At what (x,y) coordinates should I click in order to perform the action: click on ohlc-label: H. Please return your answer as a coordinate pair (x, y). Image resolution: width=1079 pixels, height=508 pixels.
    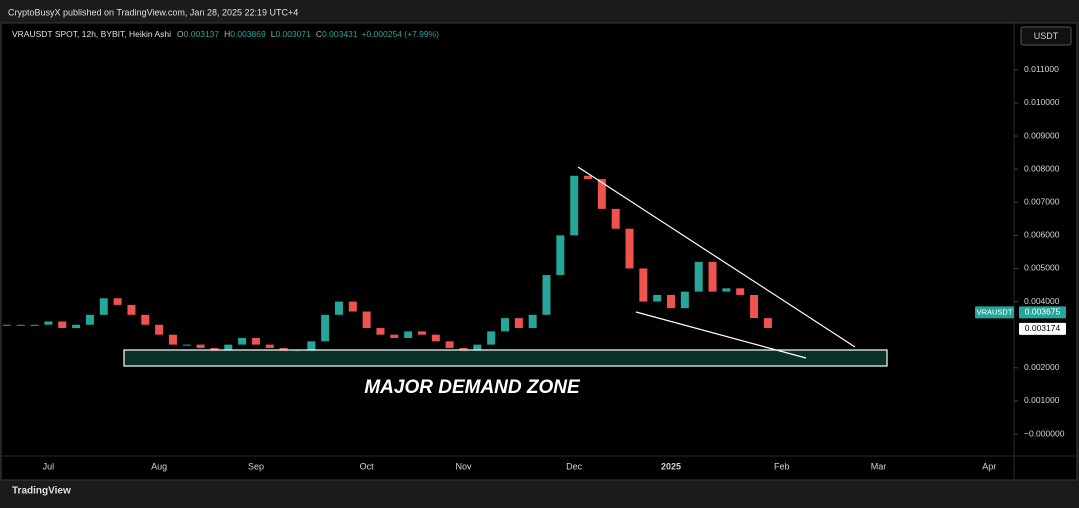
    Looking at the image, I should click on (227, 34).